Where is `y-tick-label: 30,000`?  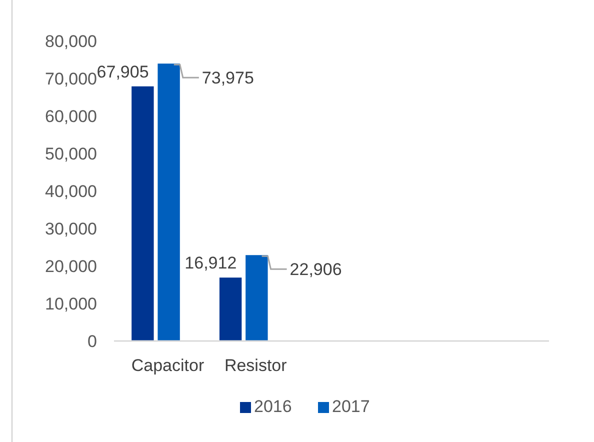
y-tick-label: 30,000 is located at coordinates (71, 228).